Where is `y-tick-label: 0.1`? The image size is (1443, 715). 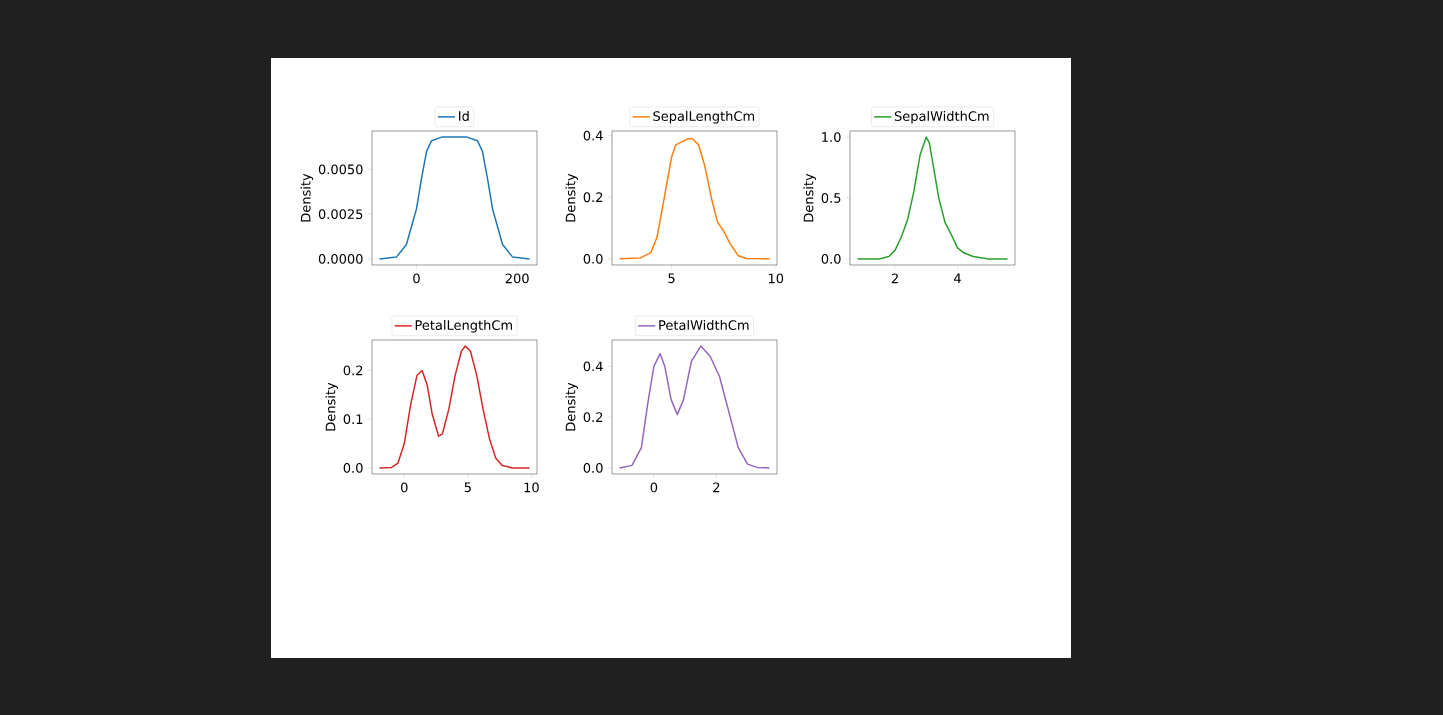
y-tick-label: 0.1 is located at coordinates (353, 419).